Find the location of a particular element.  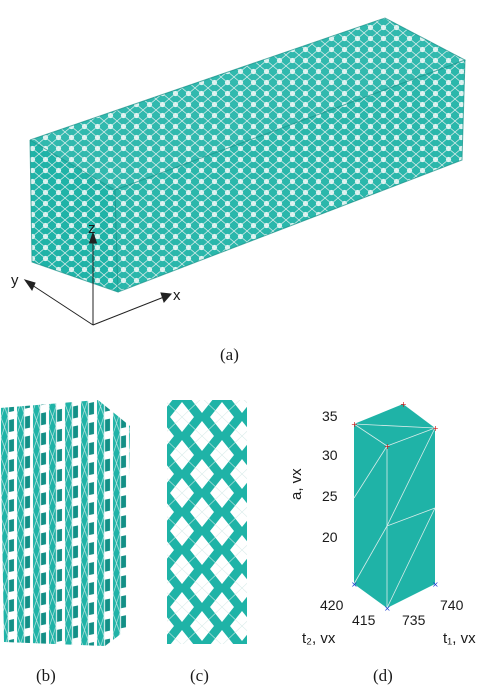

caption-d: (d) is located at coordinates (383, 675).